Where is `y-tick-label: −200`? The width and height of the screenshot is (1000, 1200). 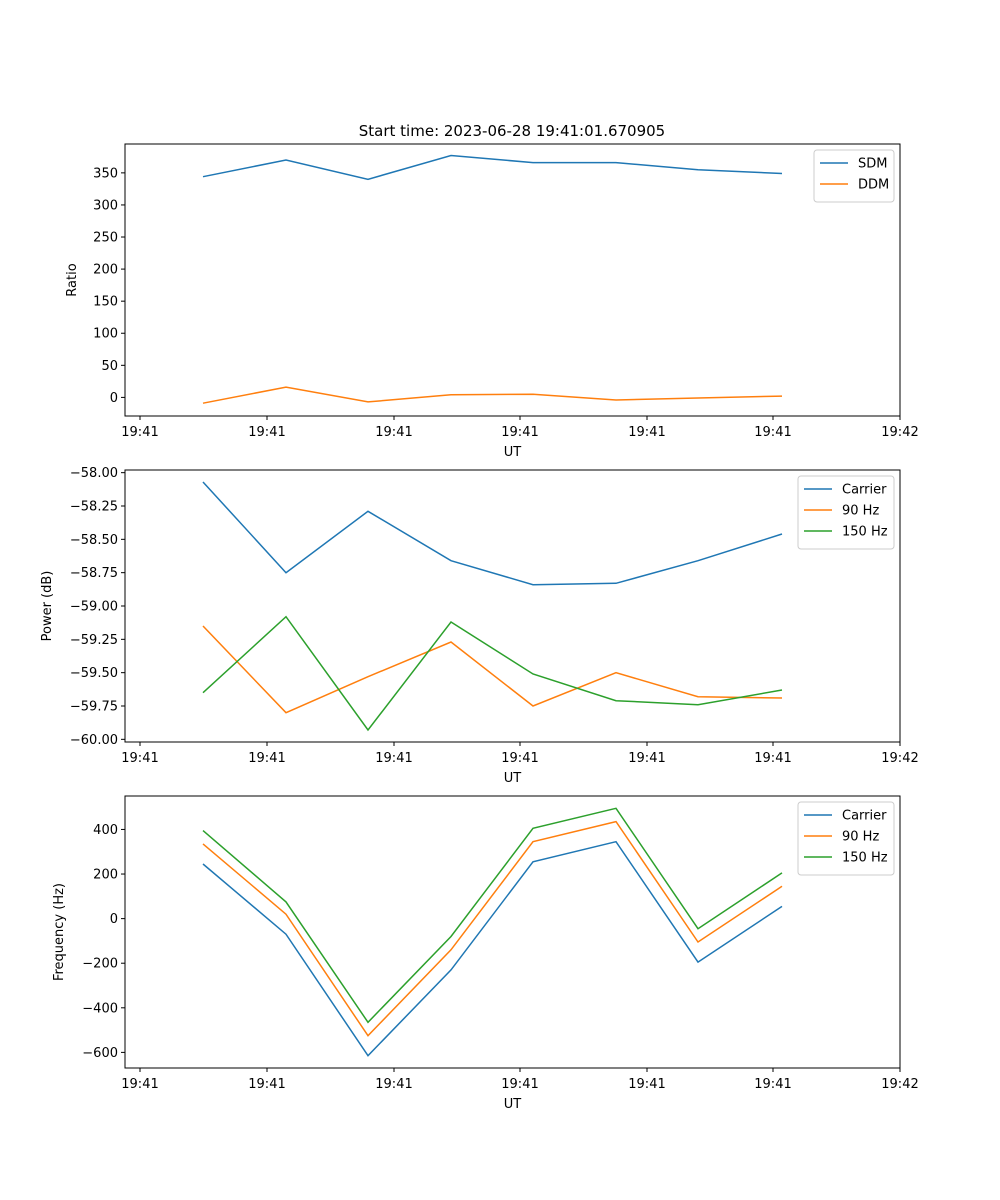 y-tick-label: −200 is located at coordinates (100, 964).